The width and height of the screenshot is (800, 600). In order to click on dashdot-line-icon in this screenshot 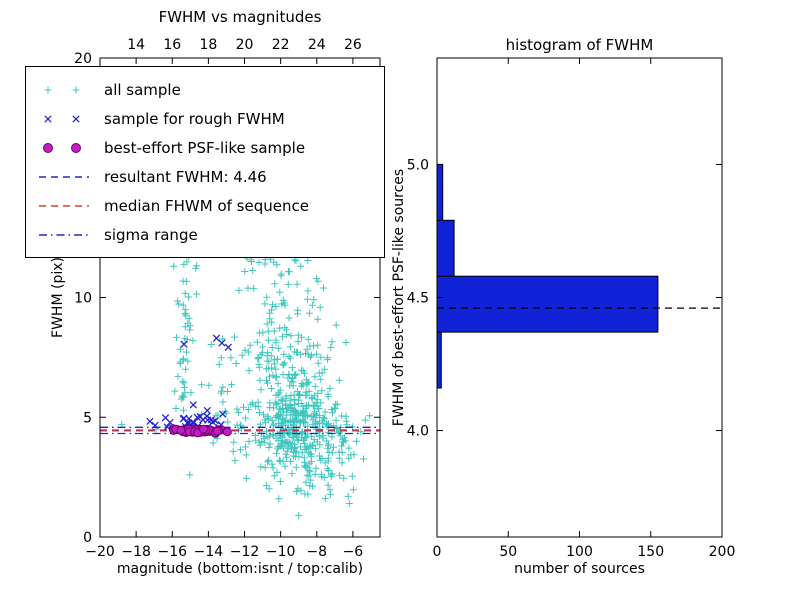, I will do `click(64, 234)`.